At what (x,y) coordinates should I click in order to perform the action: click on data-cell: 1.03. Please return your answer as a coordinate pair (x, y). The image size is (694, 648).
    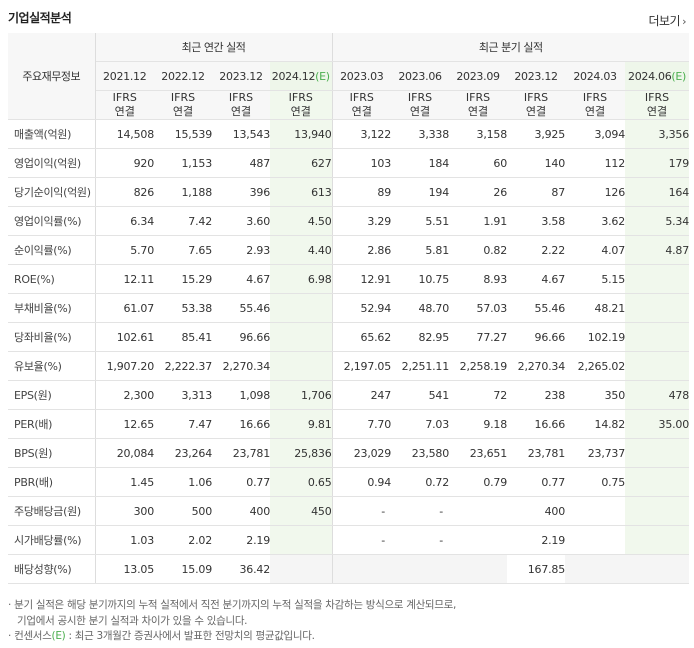
    Looking at the image, I should click on (124, 540).